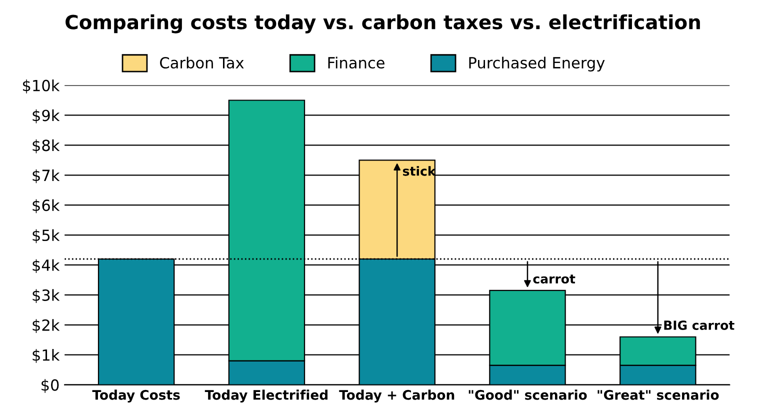 Image resolution: width=760 pixels, height=416 pixels. What do you see at coordinates (46, 116) in the screenshot?
I see `y-tick-label: $9k` at bounding box center [46, 116].